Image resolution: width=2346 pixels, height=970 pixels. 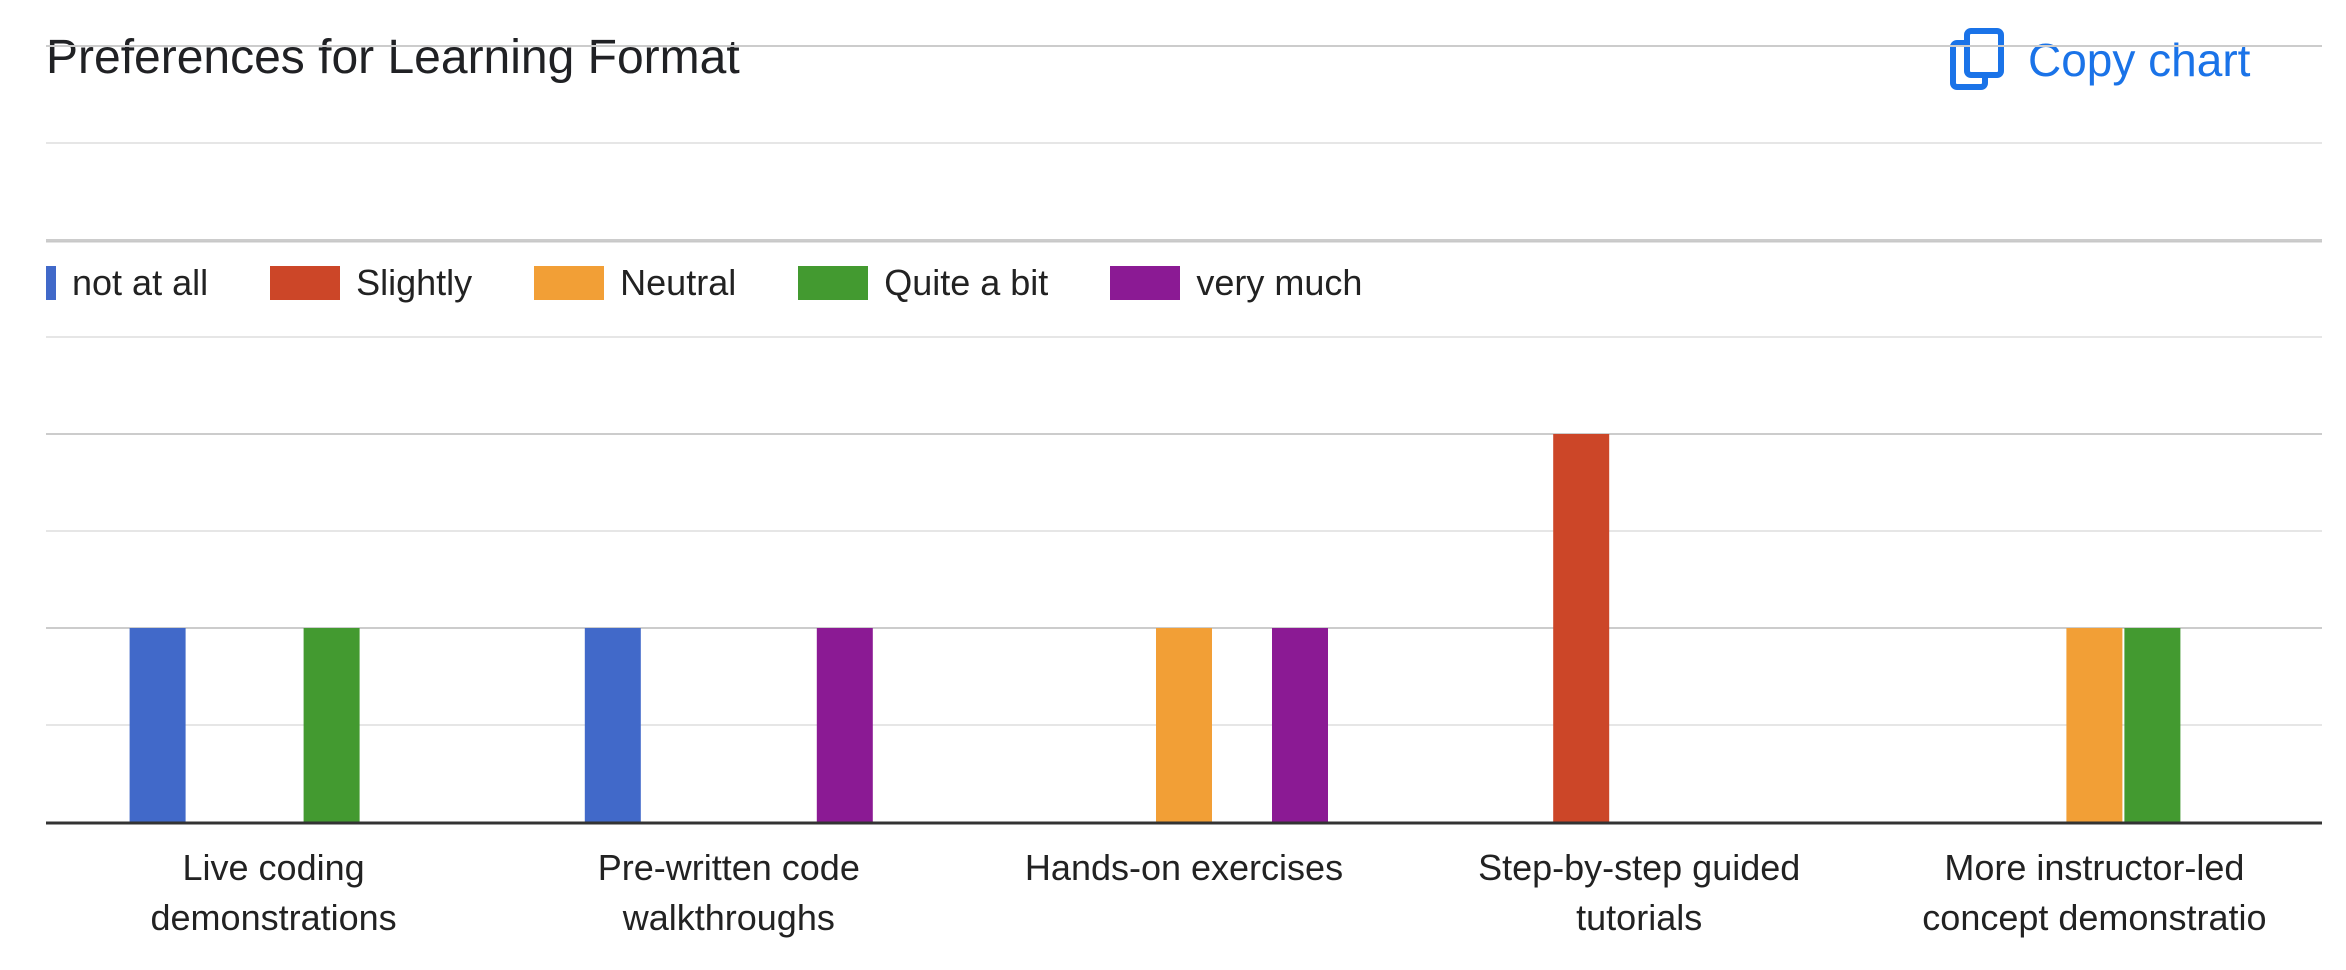 I want to click on x-tick-label: More instructor-led, so click(x=2094, y=867).